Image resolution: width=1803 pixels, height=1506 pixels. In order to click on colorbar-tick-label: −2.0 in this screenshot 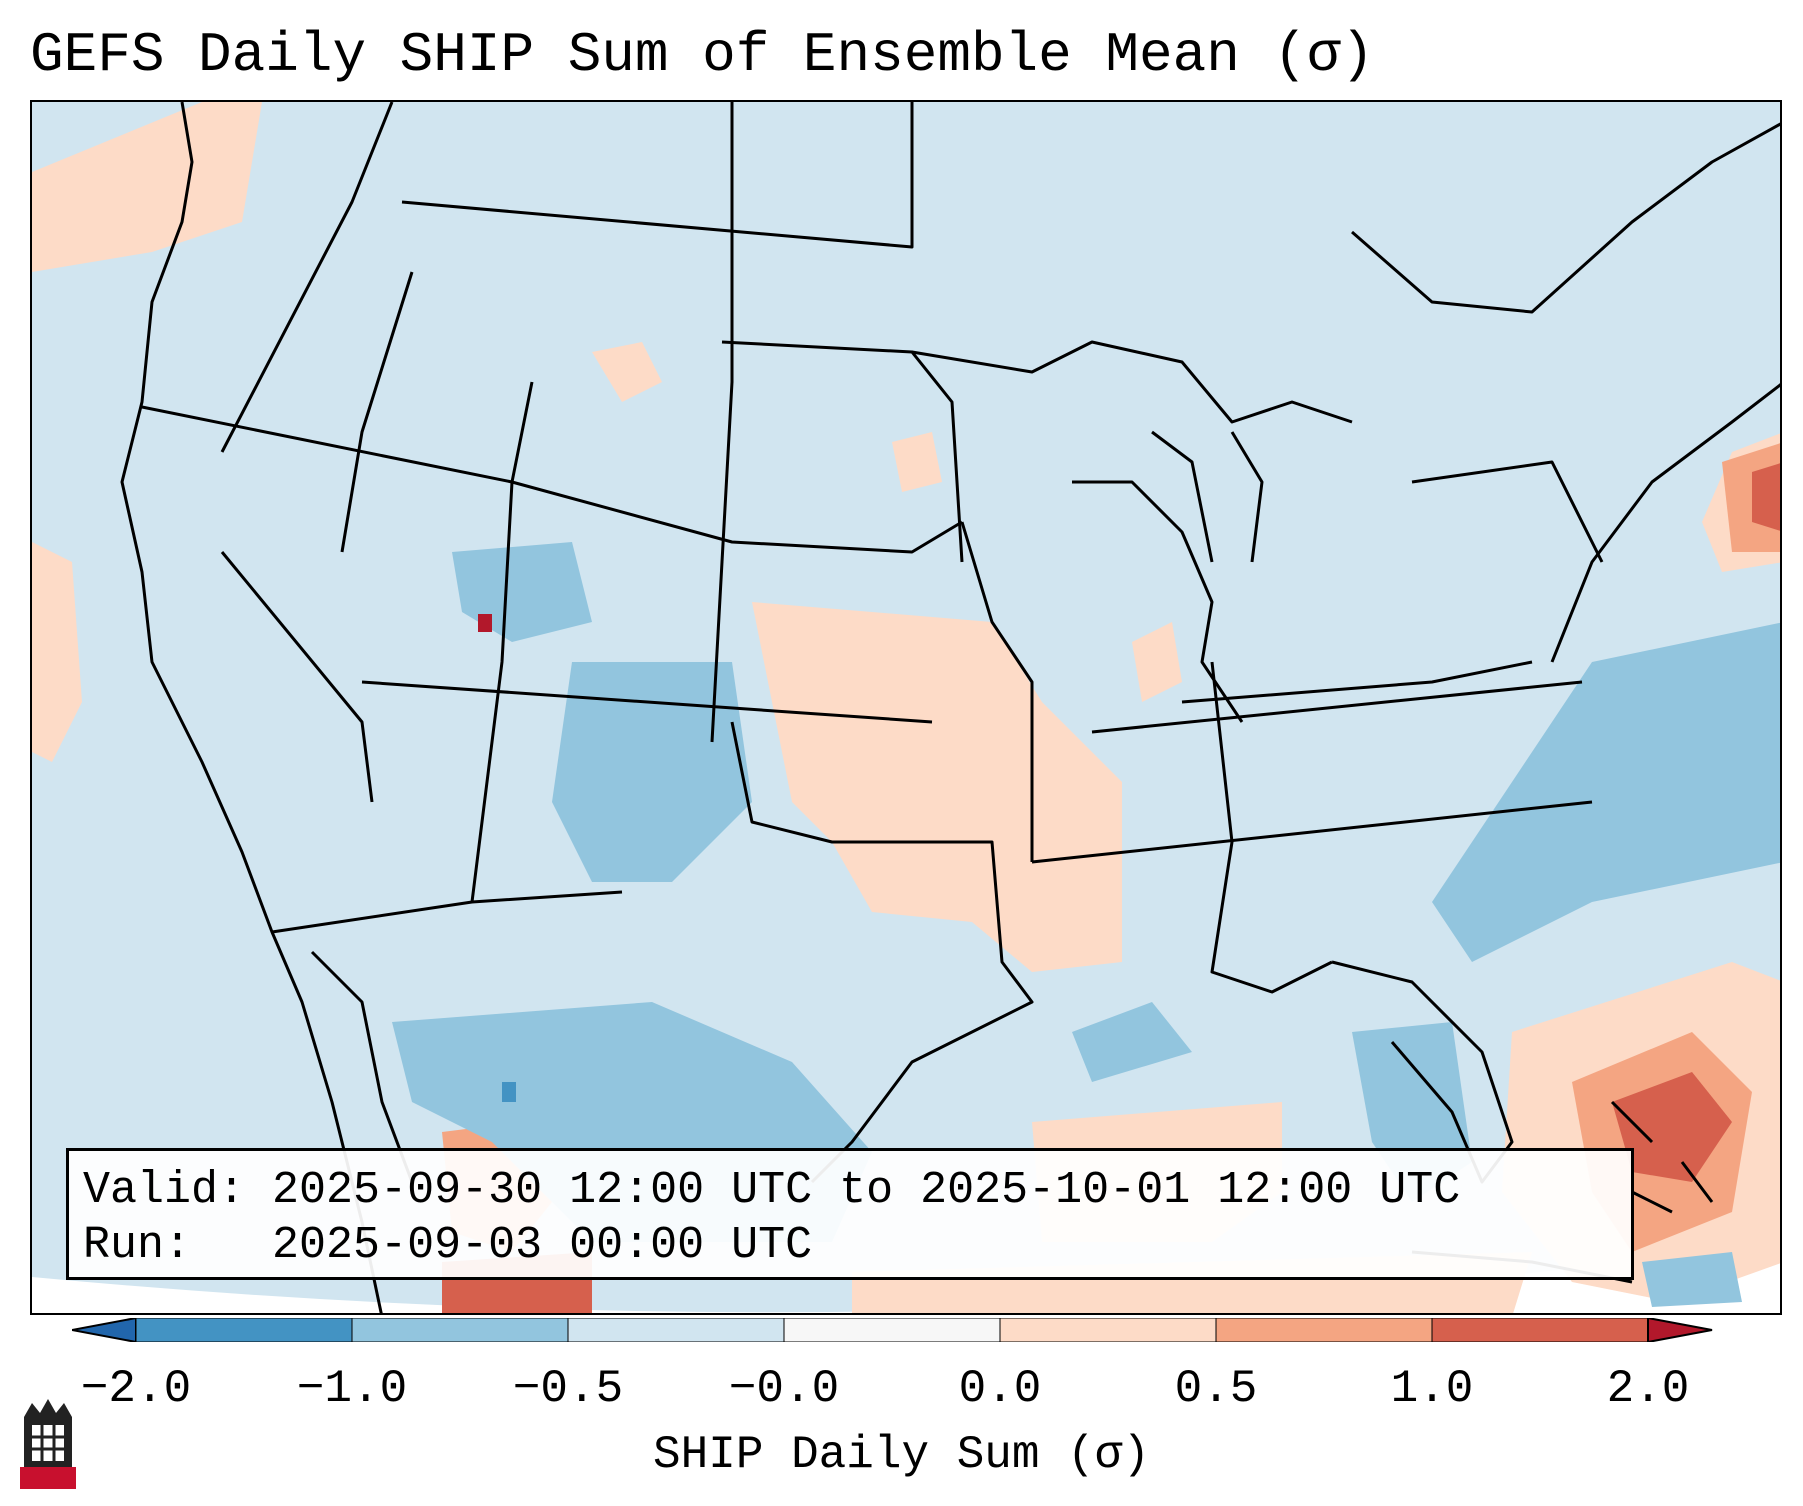, I will do `click(136, 1389)`.